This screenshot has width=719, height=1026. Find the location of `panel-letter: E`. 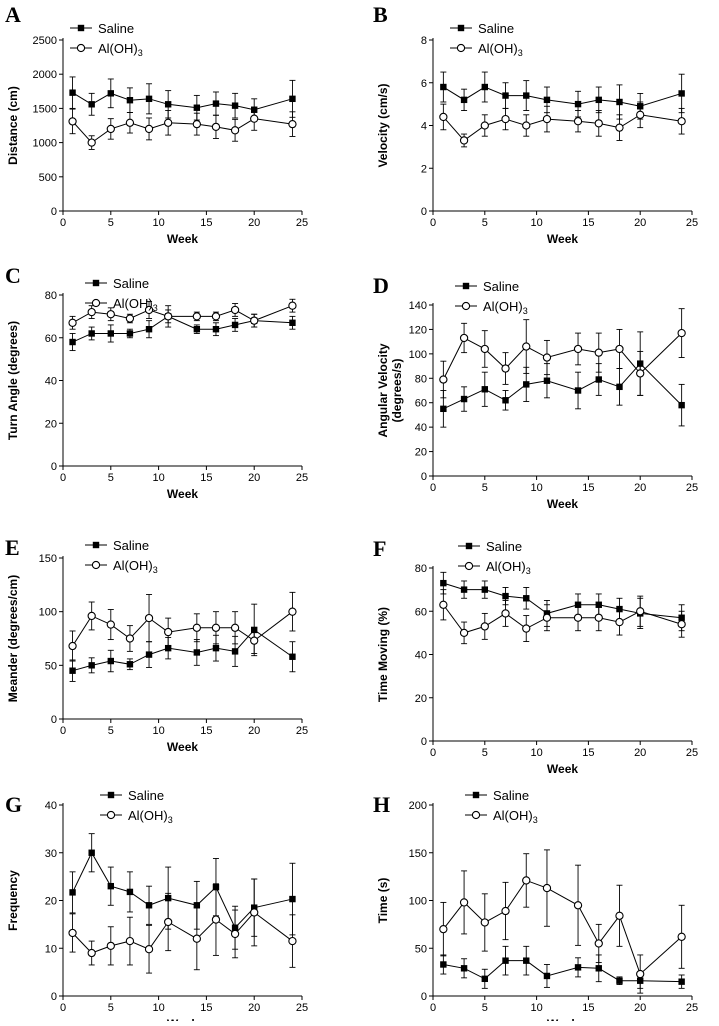

panel-letter: E is located at coordinates (12, 547).